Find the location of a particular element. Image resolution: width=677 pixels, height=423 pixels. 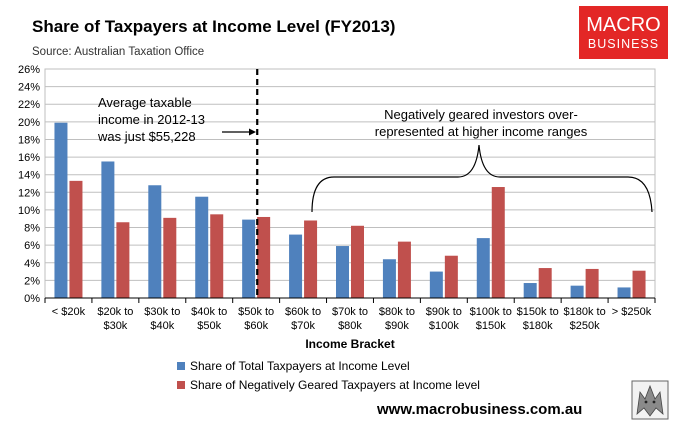

x-tick-label-line: $180k to is located at coordinates (585, 312).